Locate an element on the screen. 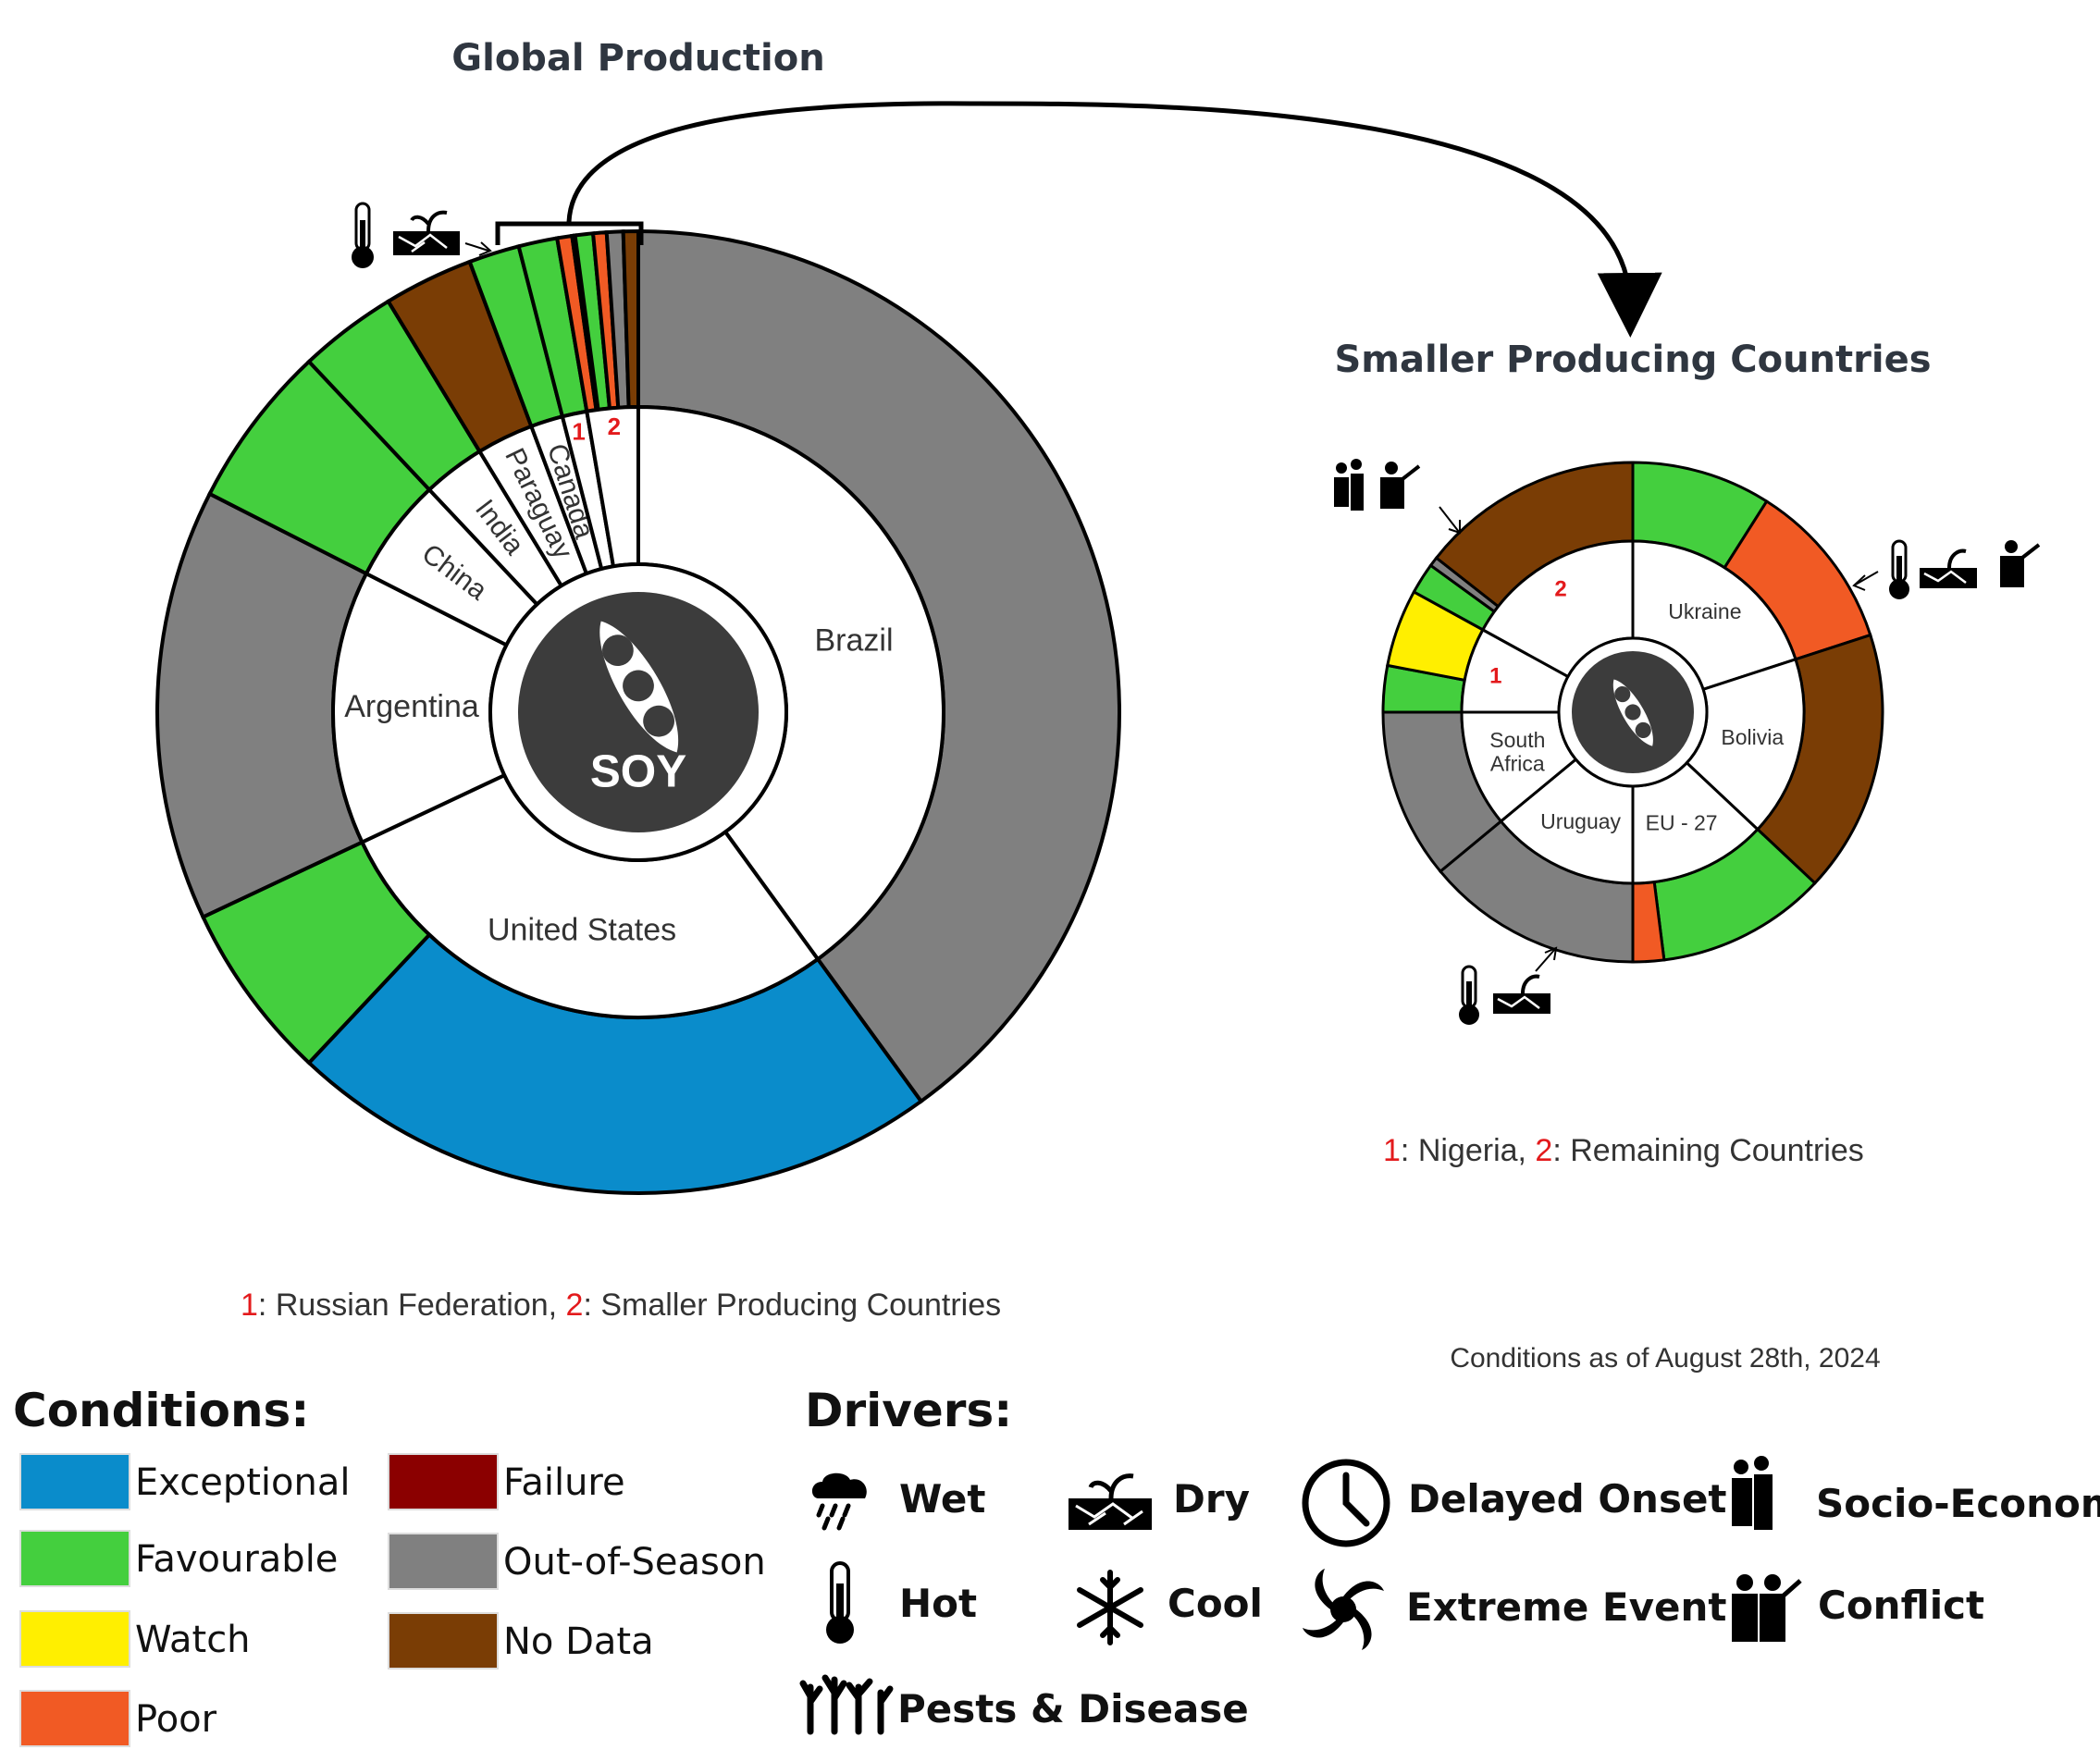 This screenshot has height=1762, width=2100. pests-disease-icon is located at coordinates (846, 1704).